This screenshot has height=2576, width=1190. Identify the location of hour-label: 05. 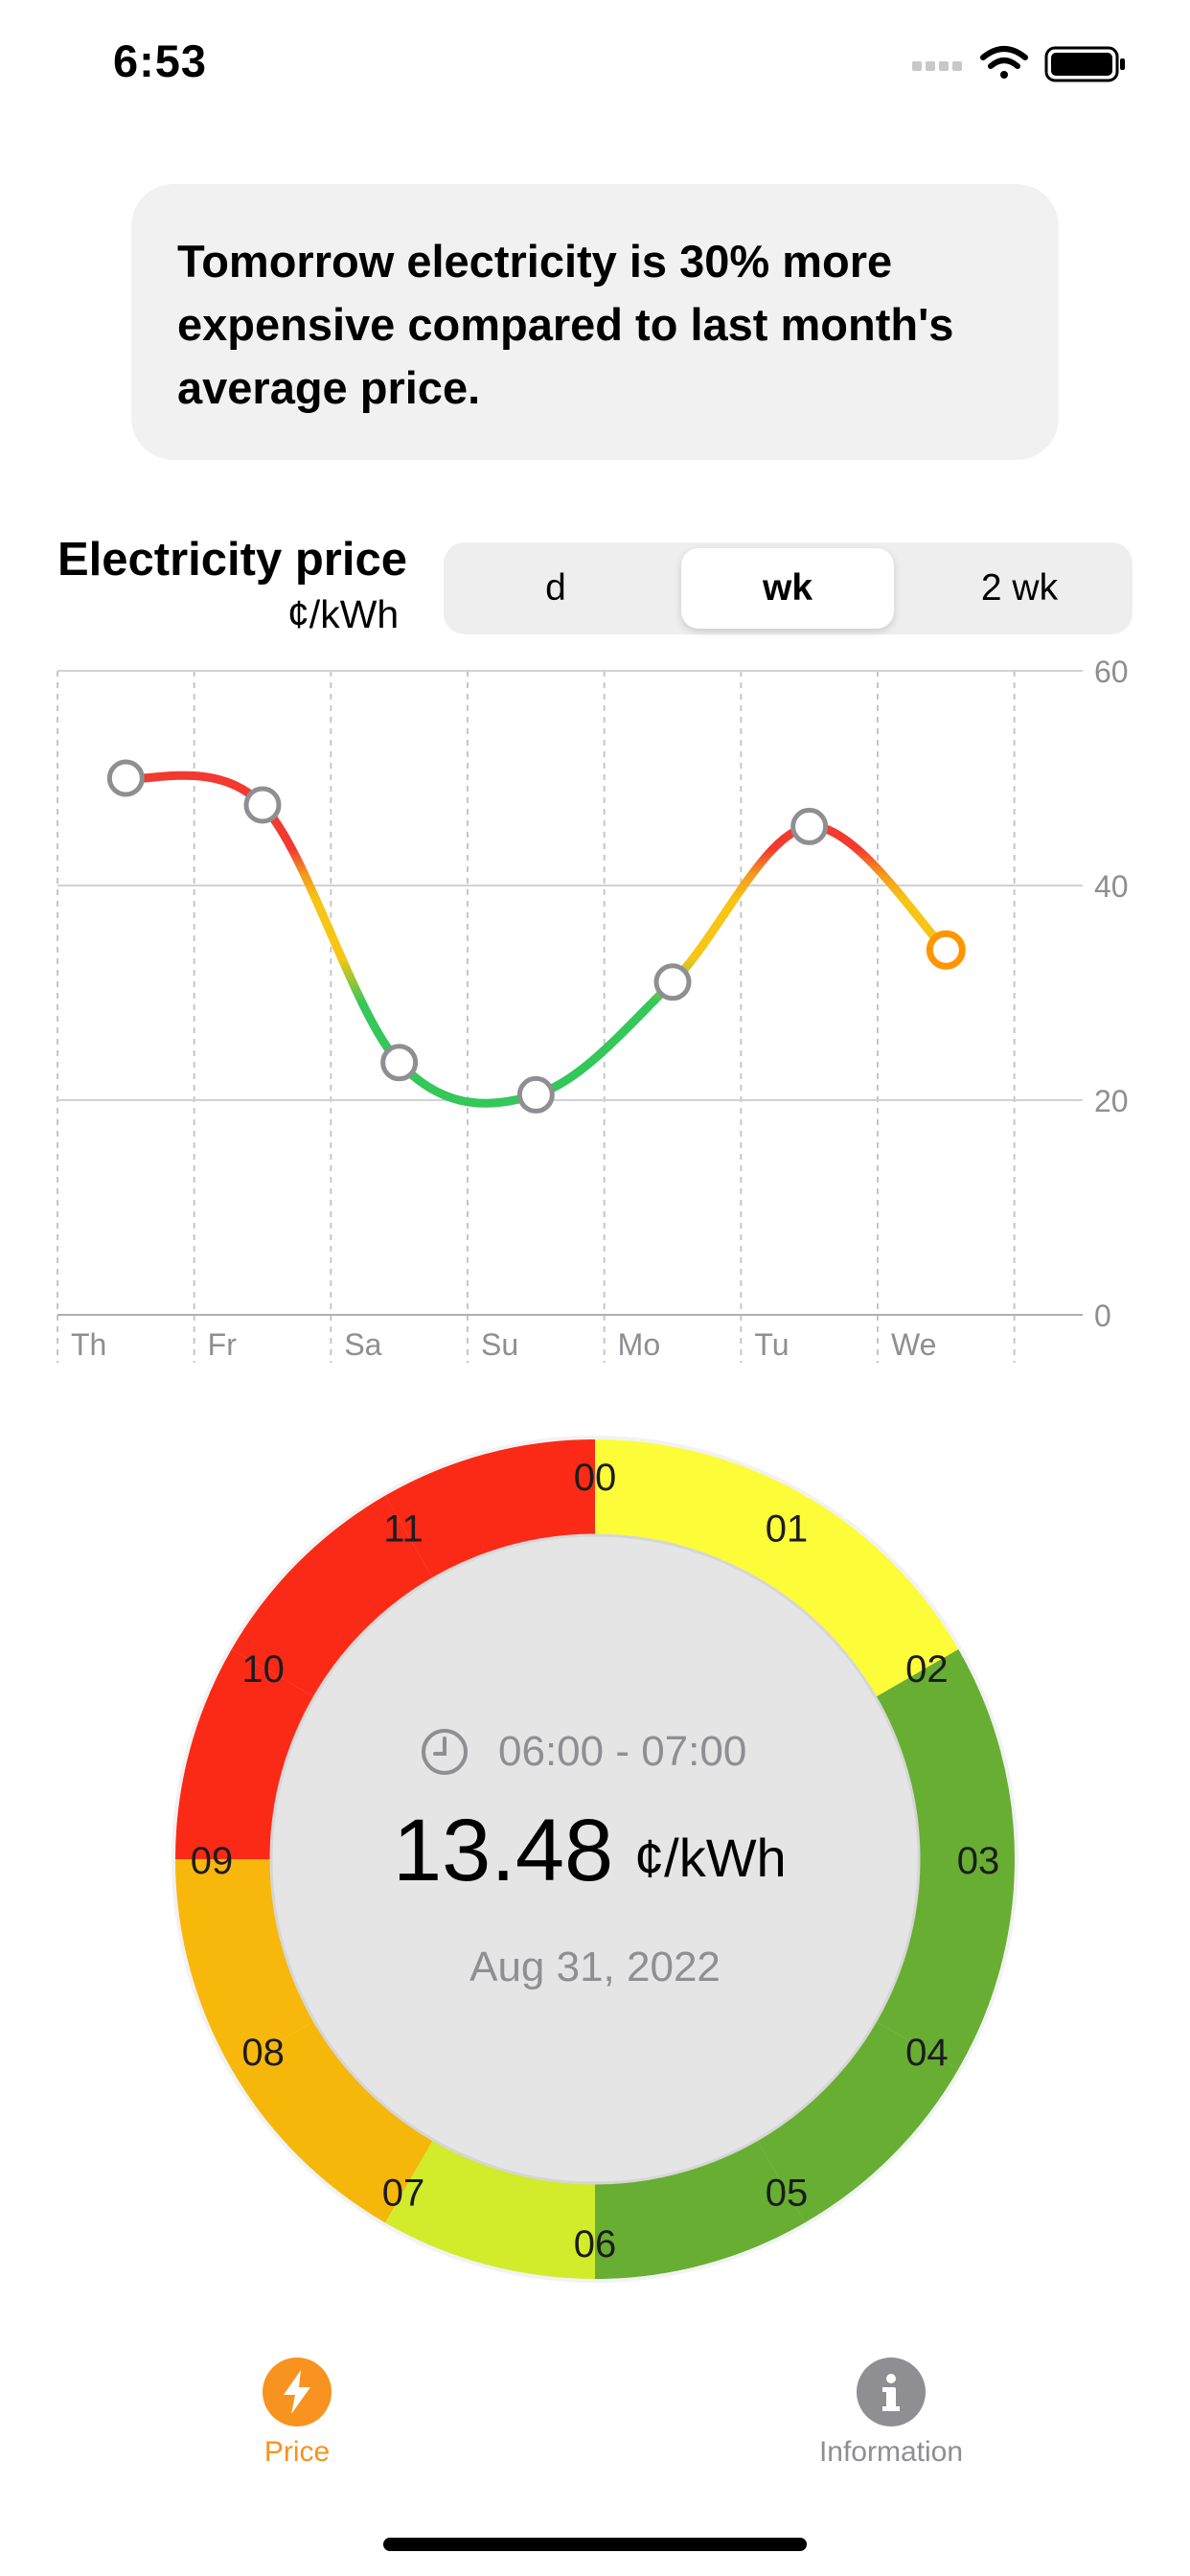
(788, 2193).